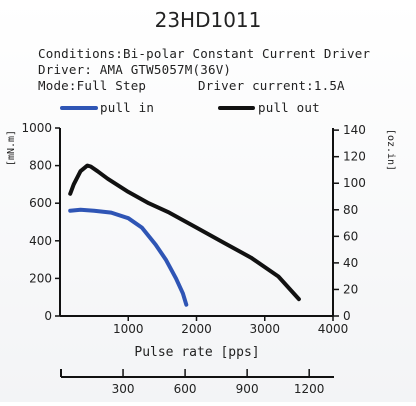 This screenshot has height=406, width=416. I want to click on conditions-line-3: Mode:Full Step, so click(92, 85).